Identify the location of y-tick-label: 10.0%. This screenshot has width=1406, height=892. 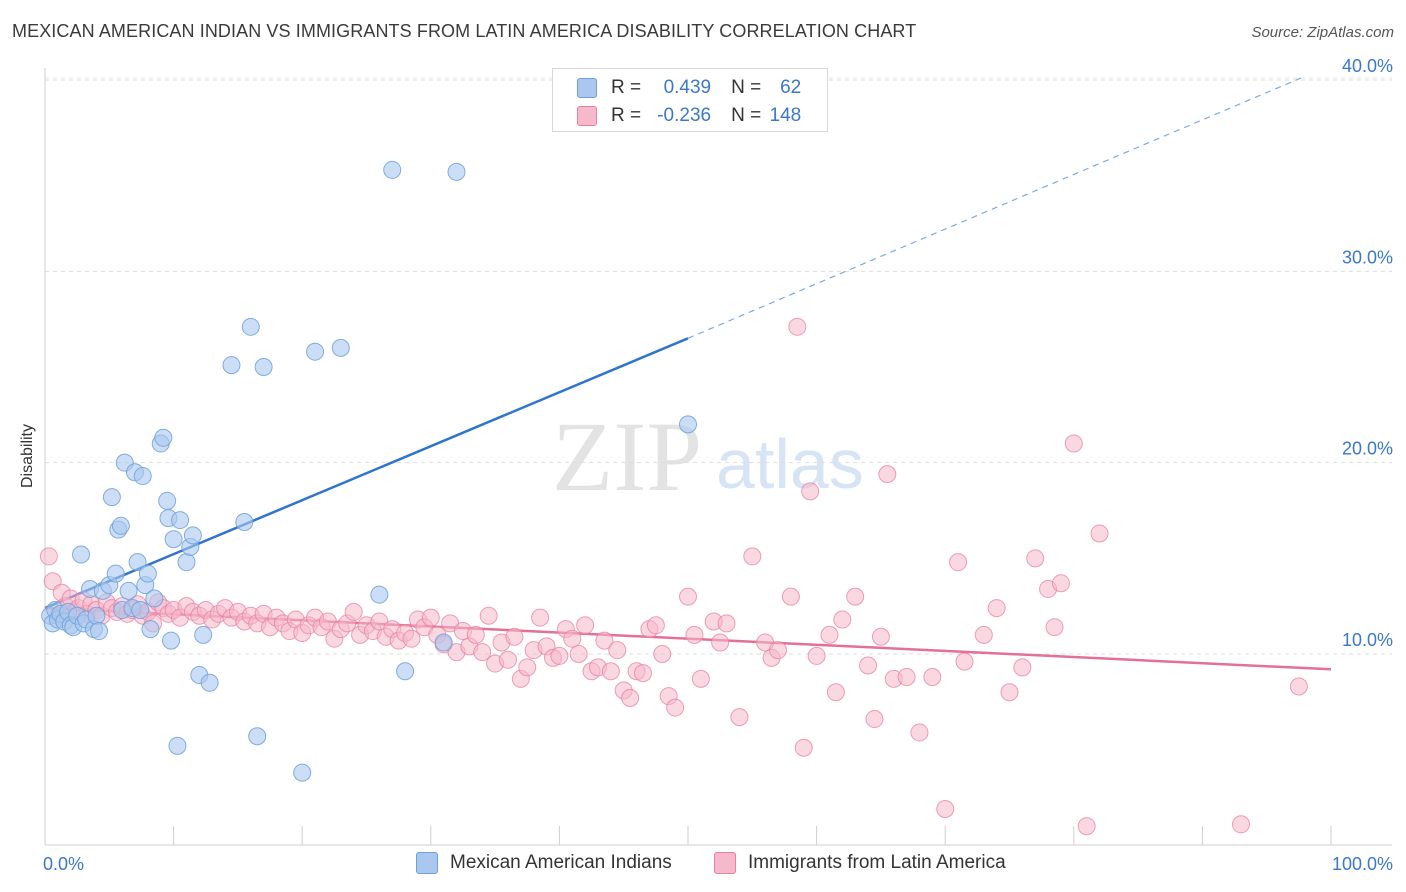
(1367, 640).